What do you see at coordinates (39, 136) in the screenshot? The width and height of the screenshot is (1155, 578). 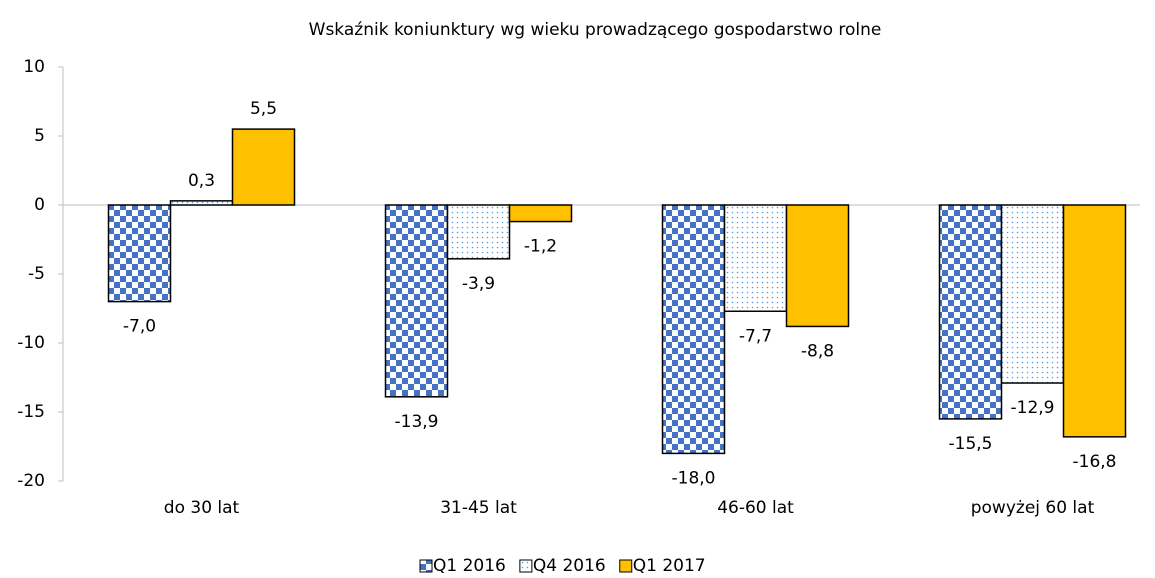 I see `y-tick-label: 5` at bounding box center [39, 136].